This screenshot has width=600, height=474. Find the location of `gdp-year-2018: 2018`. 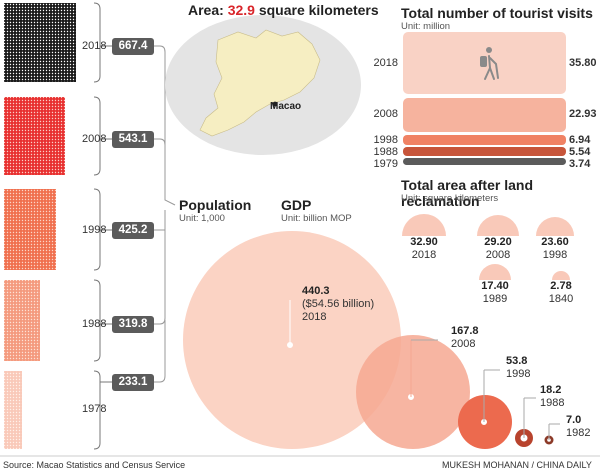

gdp-year-2018: 2018 is located at coordinates (314, 317).